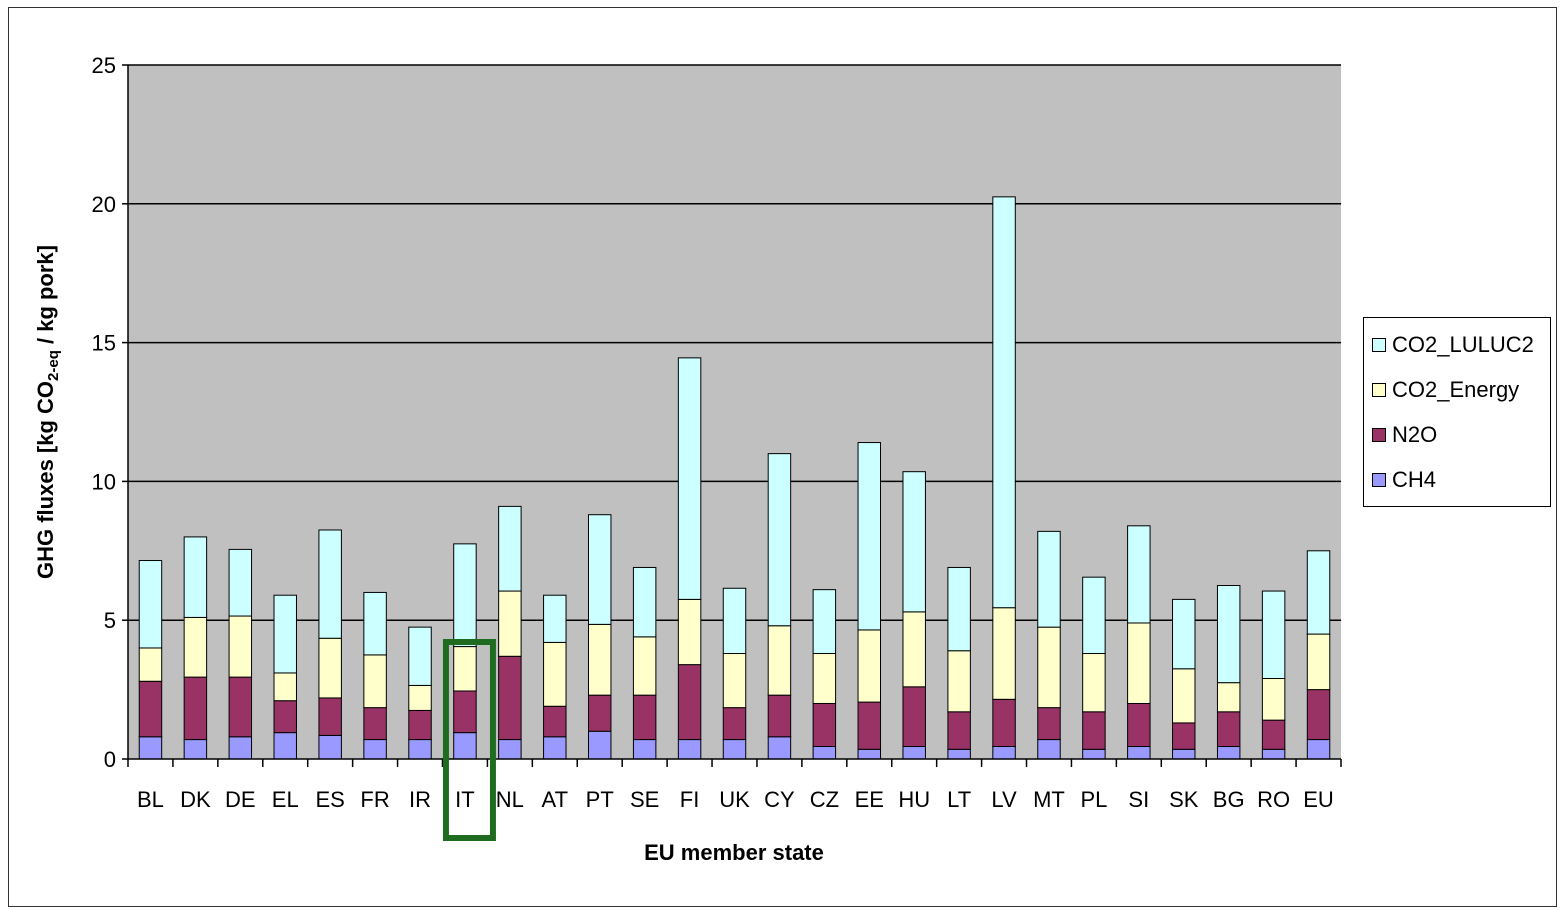 This screenshot has height=910, width=1567. I want to click on y-tick-label: 10, so click(104, 481).